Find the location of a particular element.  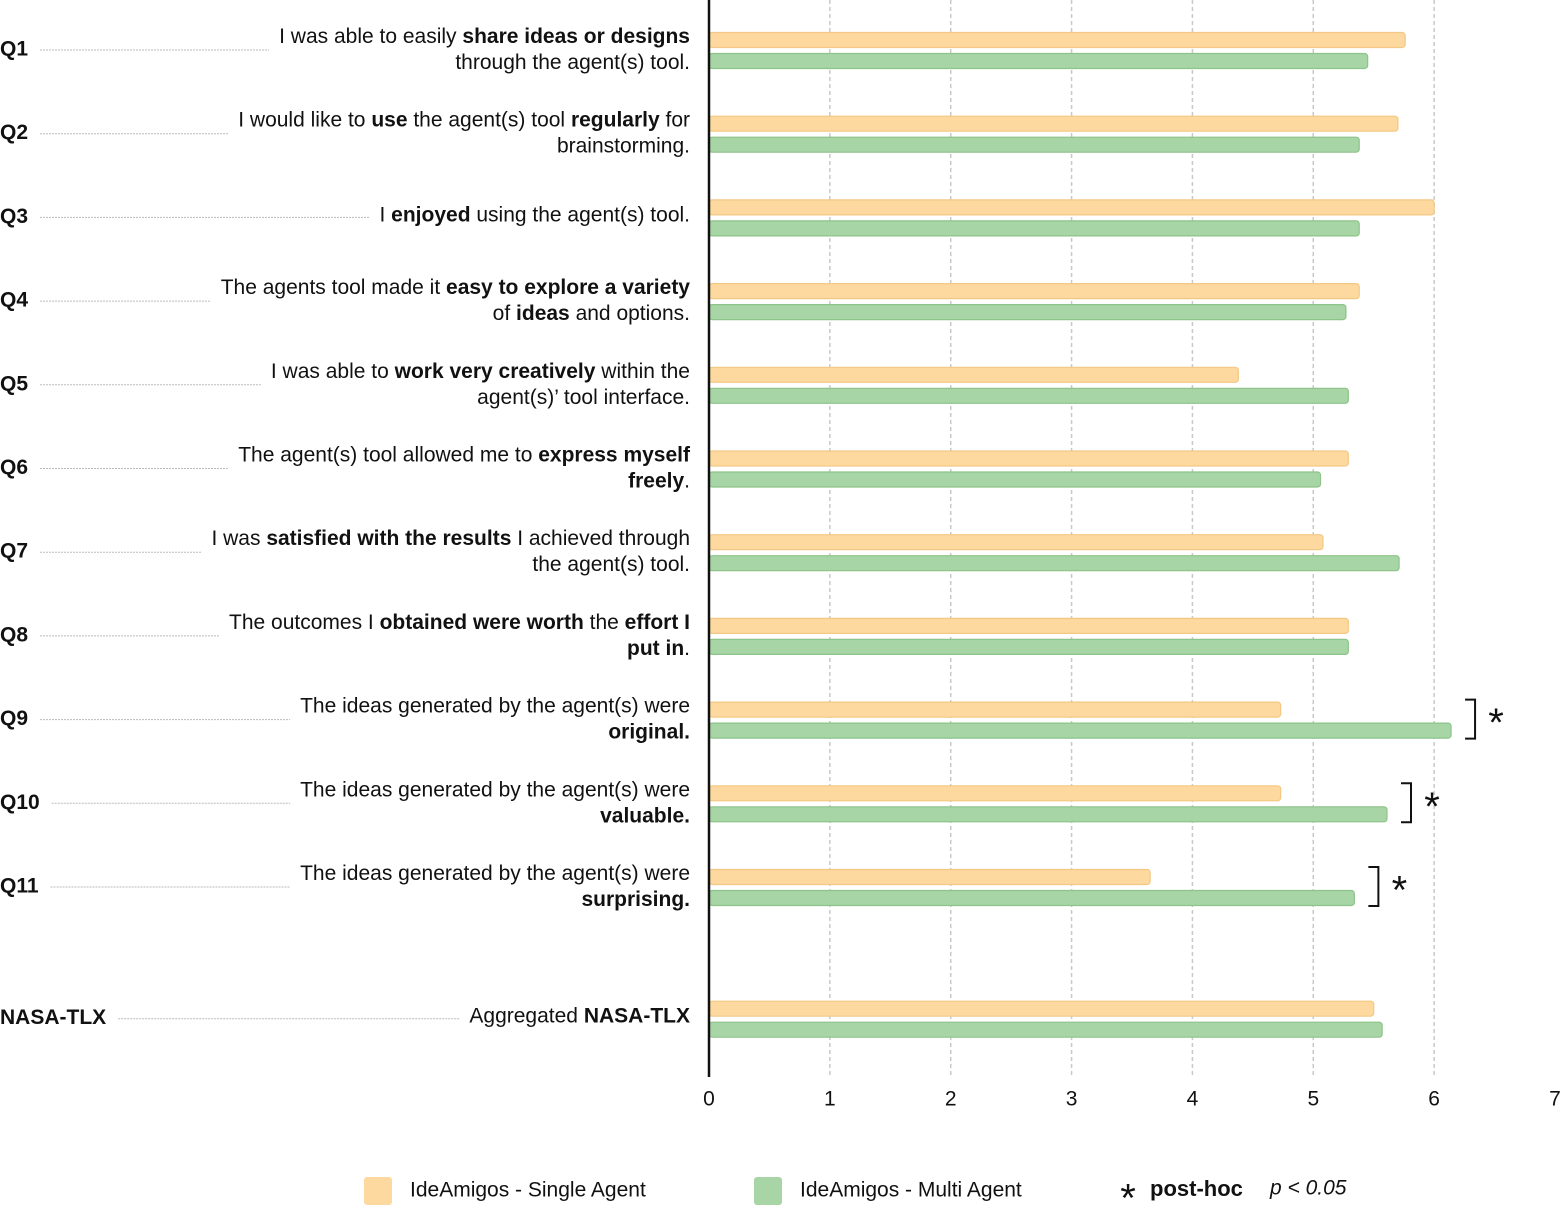

question-run: use is located at coordinates (389, 119).